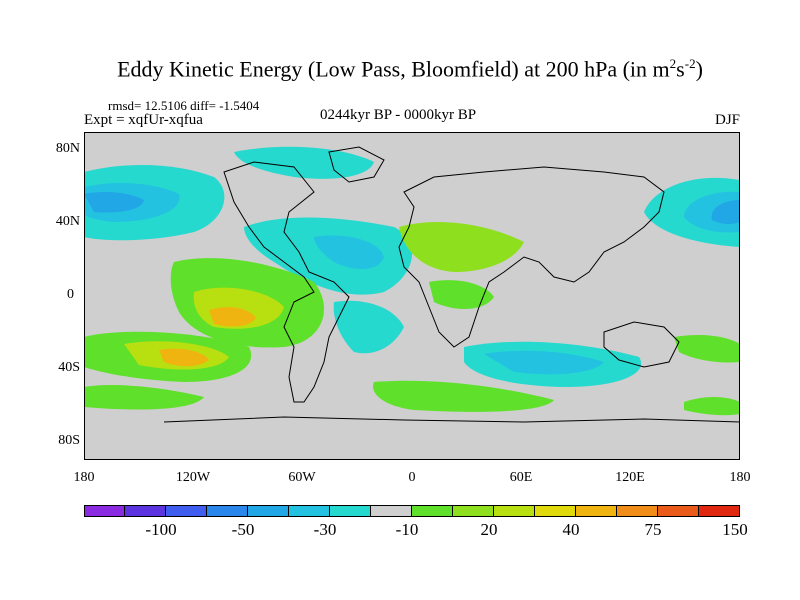  Describe the element at coordinates (243, 529) in the screenshot. I see `colorbar-label-neg50: -50` at that location.